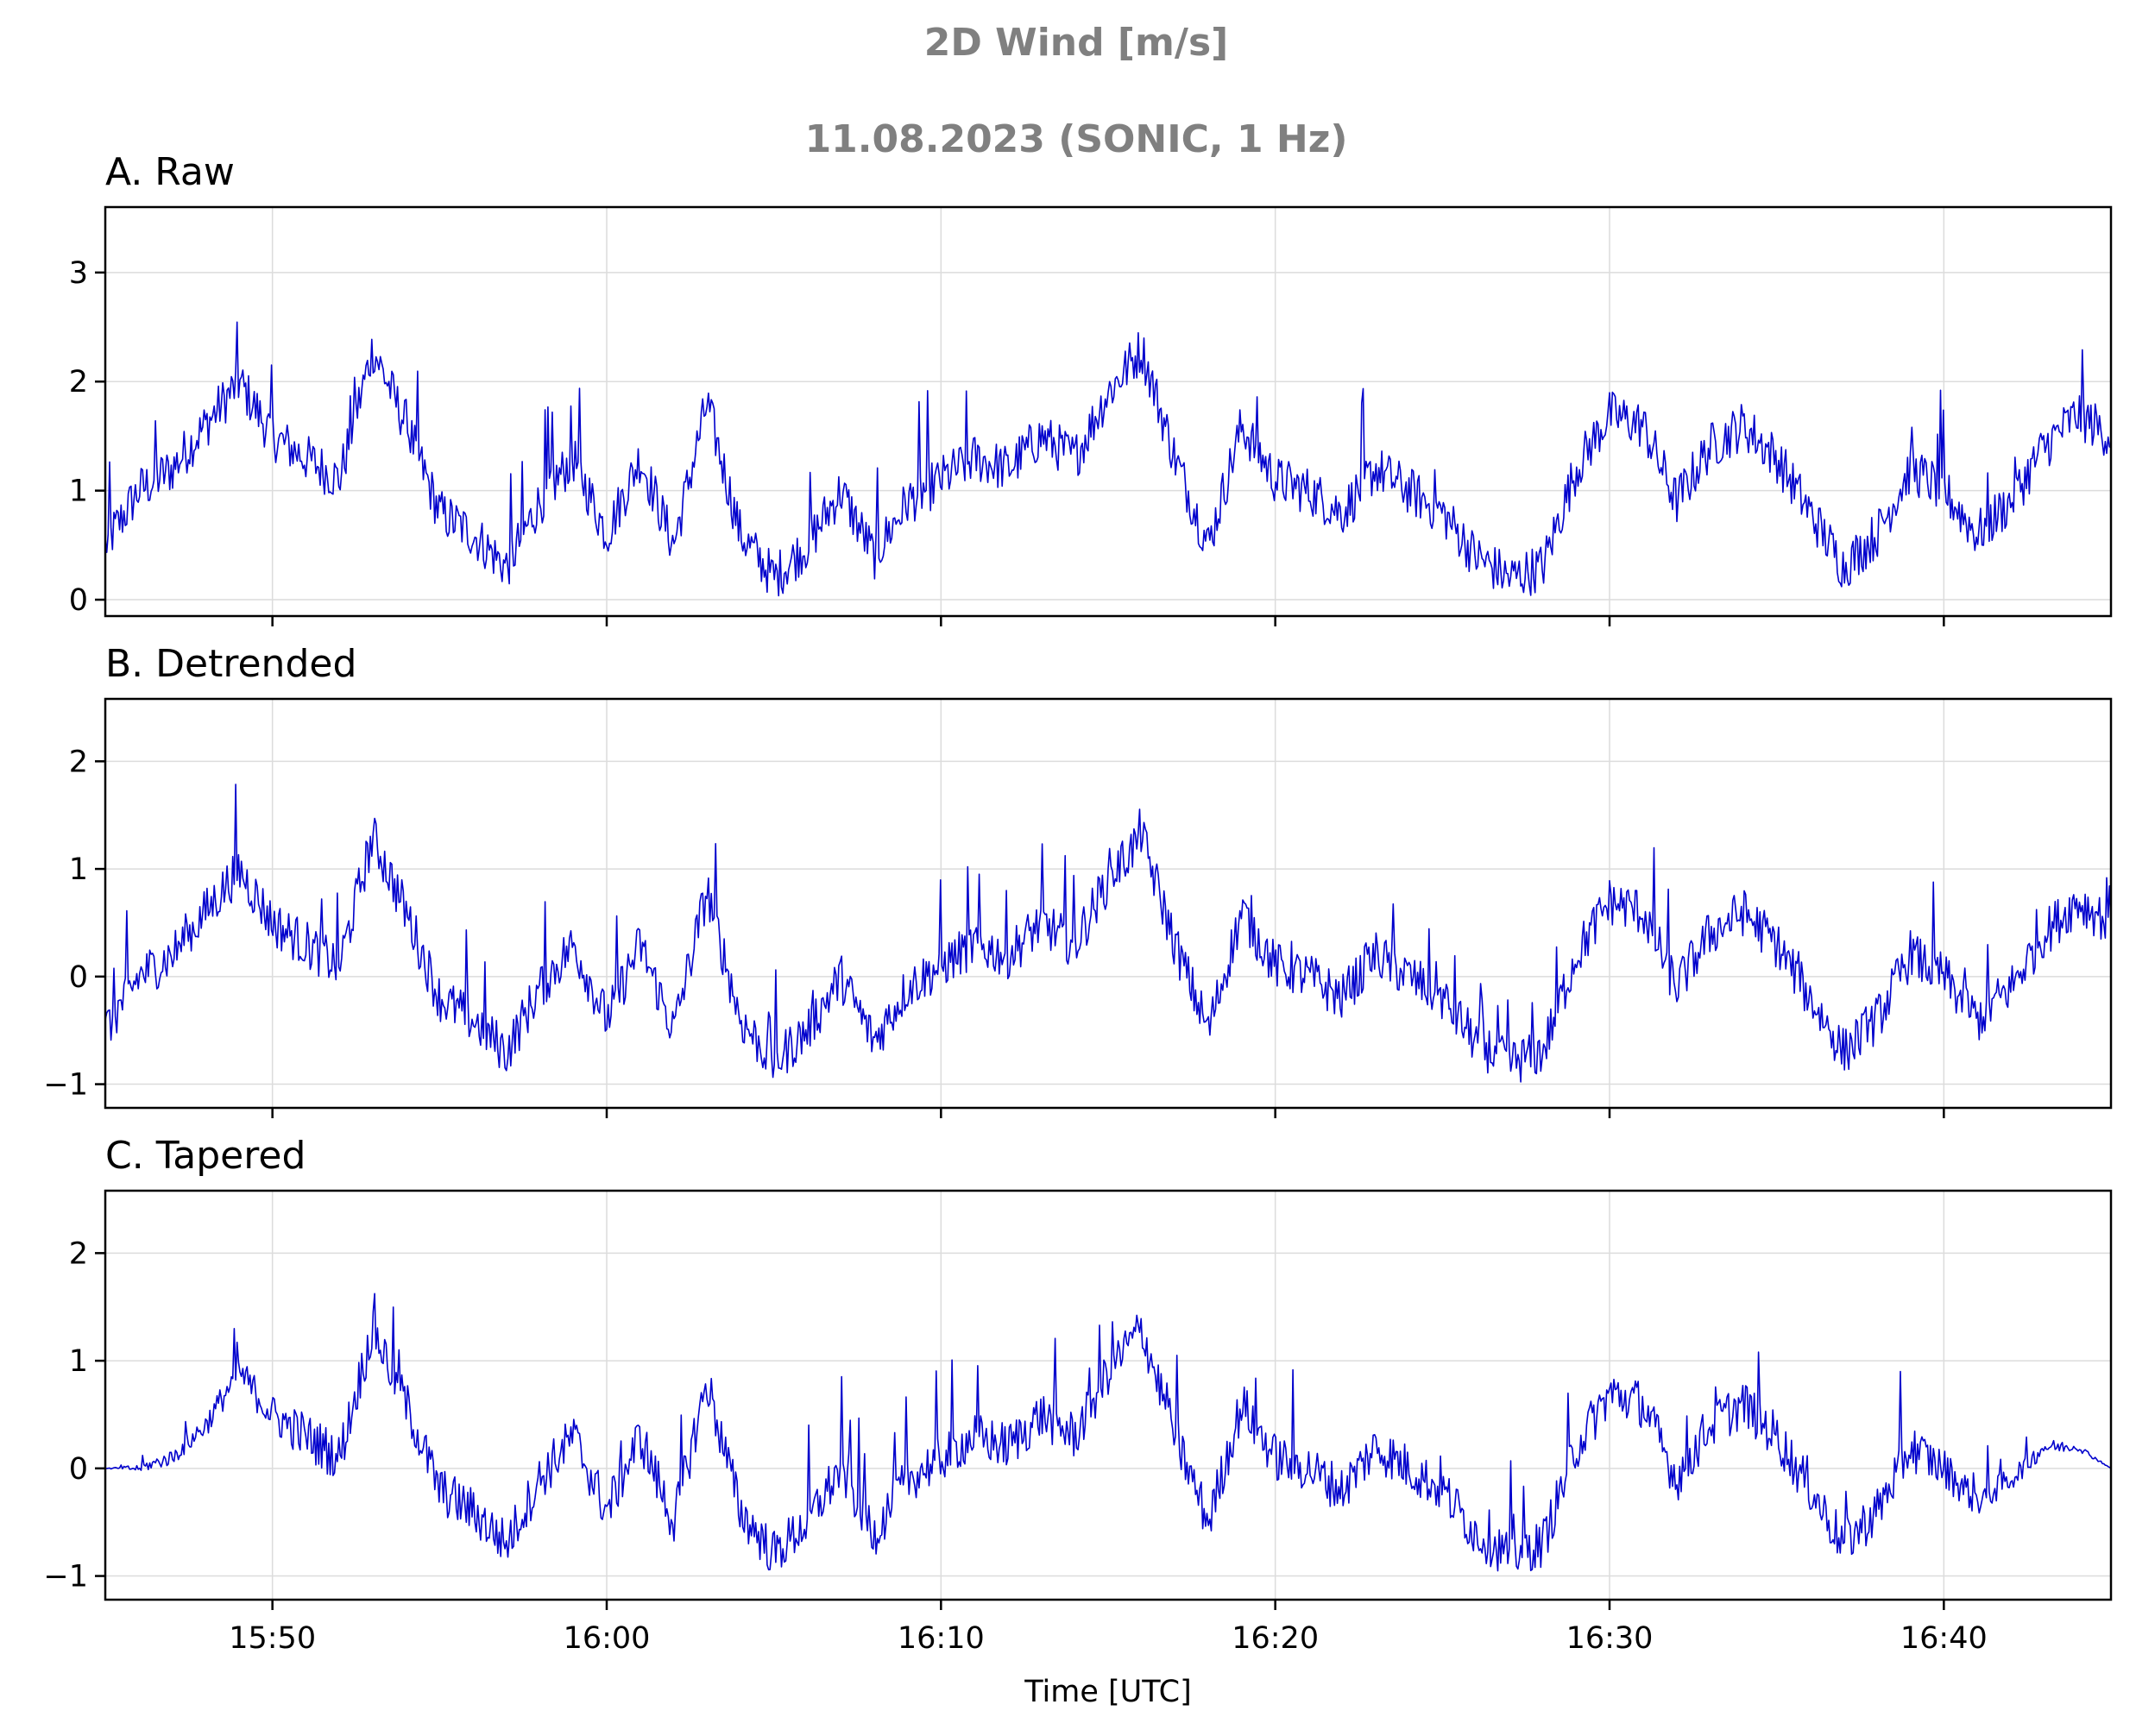 Image resolution: width=2136 pixels, height=1736 pixels. I want to click on series-line-raw, so click(1108, 459).